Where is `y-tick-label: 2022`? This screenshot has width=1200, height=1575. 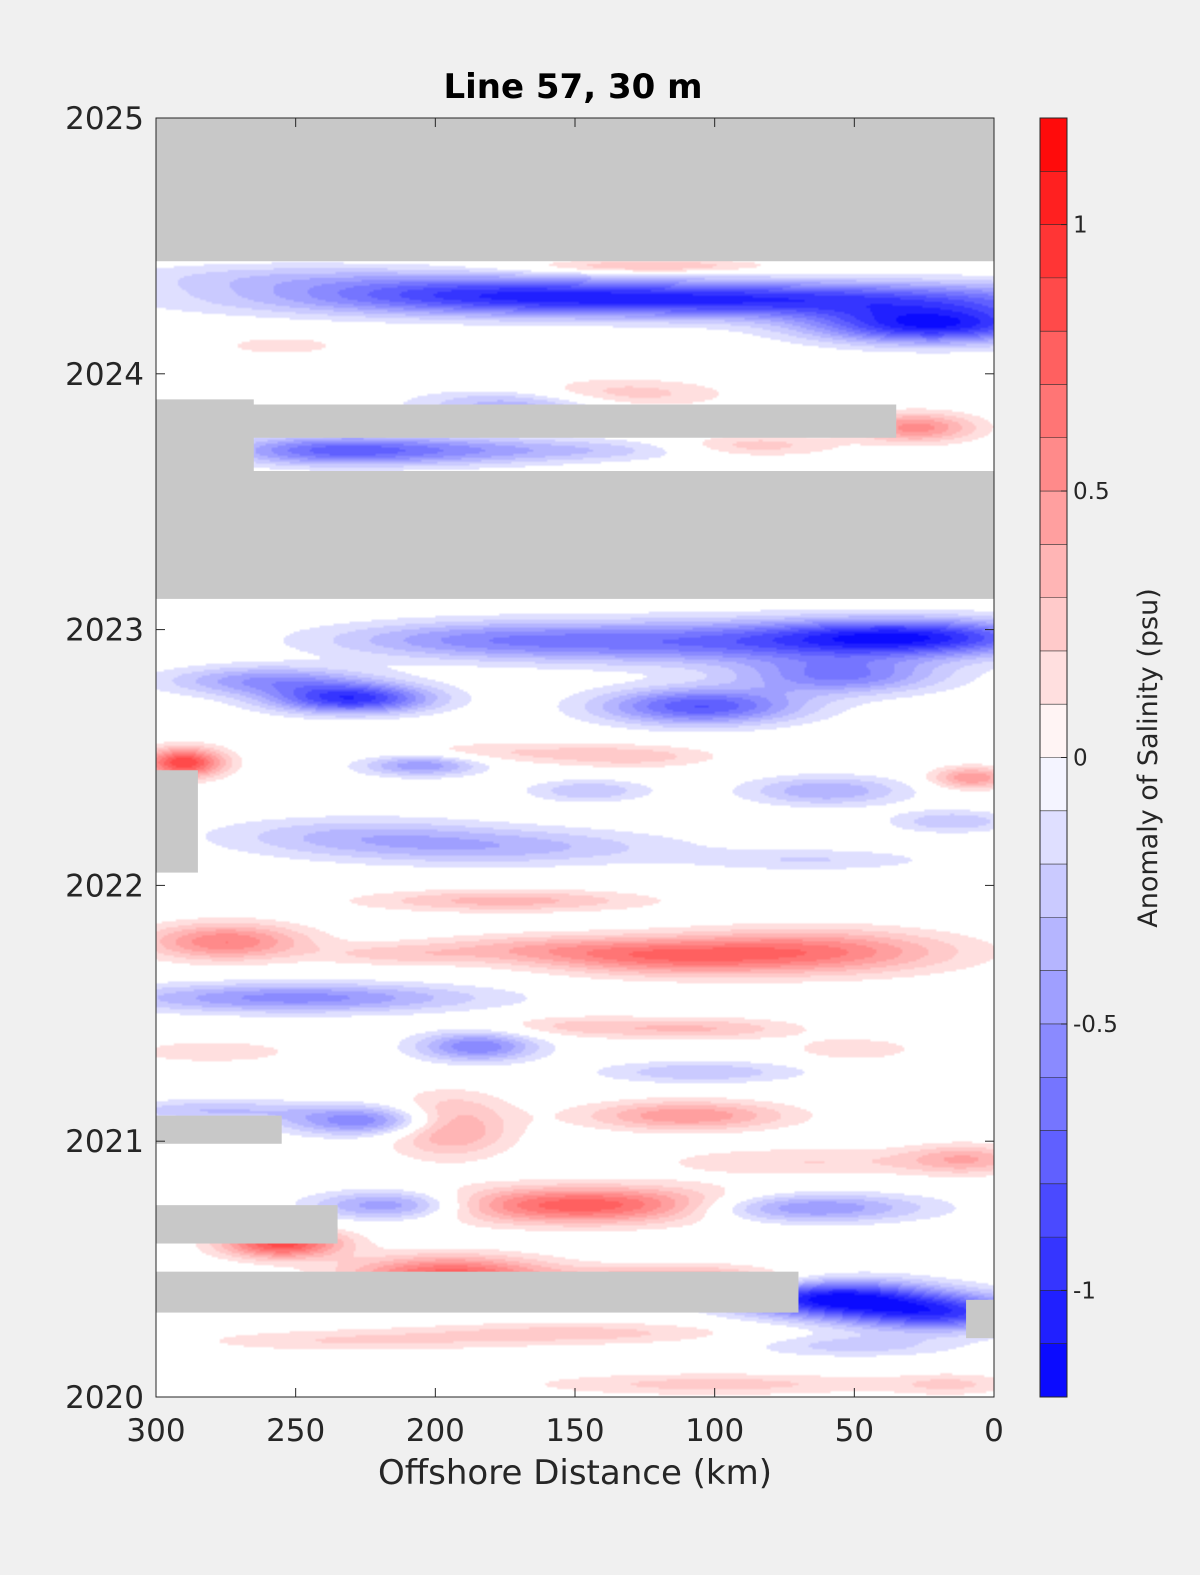
y-tick-label: 2022 is located at coordinates (104, 886).